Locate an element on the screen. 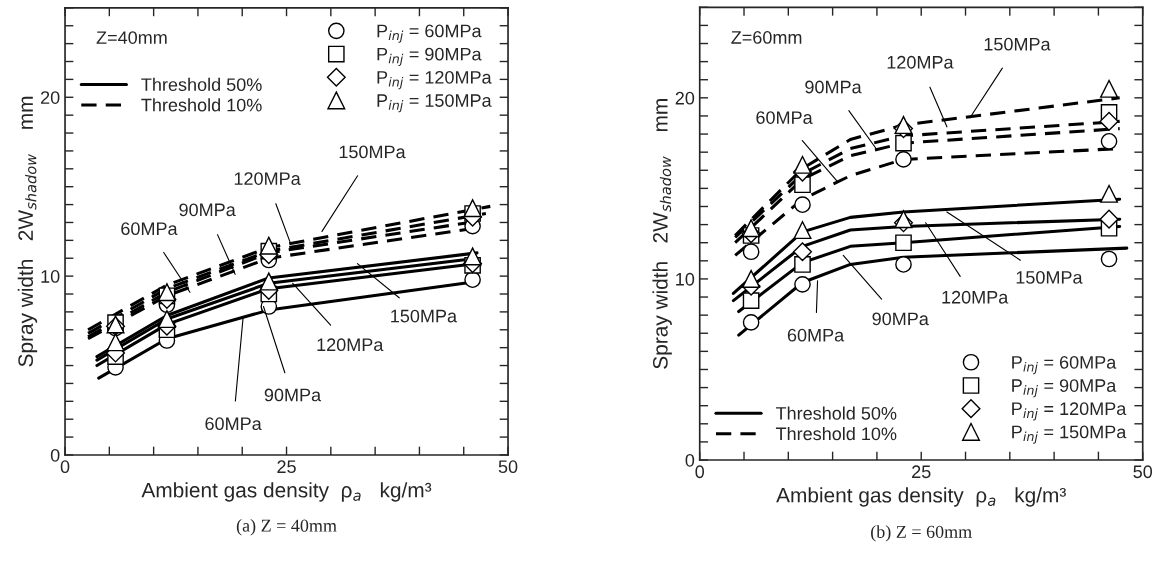  annotation: Z=40mm is located at coordinates (131, 37).